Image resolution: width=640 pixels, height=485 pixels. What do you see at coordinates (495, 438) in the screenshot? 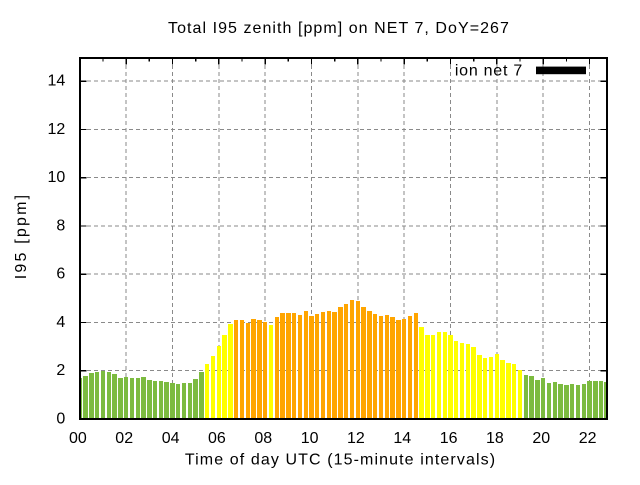
I see `svg-text: 18` at bounding box center [495, 438].